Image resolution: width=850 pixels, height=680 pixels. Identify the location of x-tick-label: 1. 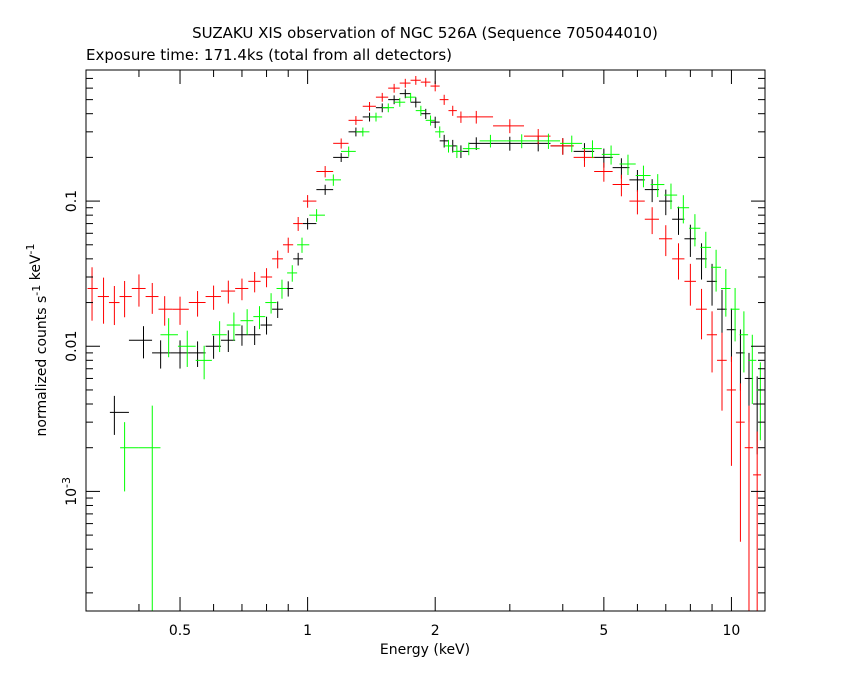
(307, 631).